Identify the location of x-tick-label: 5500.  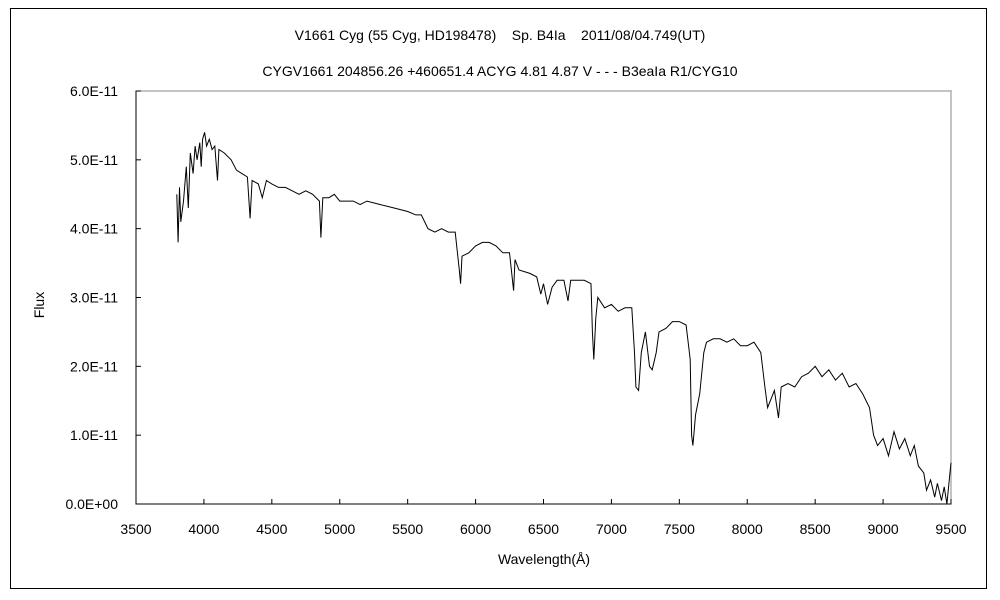
(407, 529).